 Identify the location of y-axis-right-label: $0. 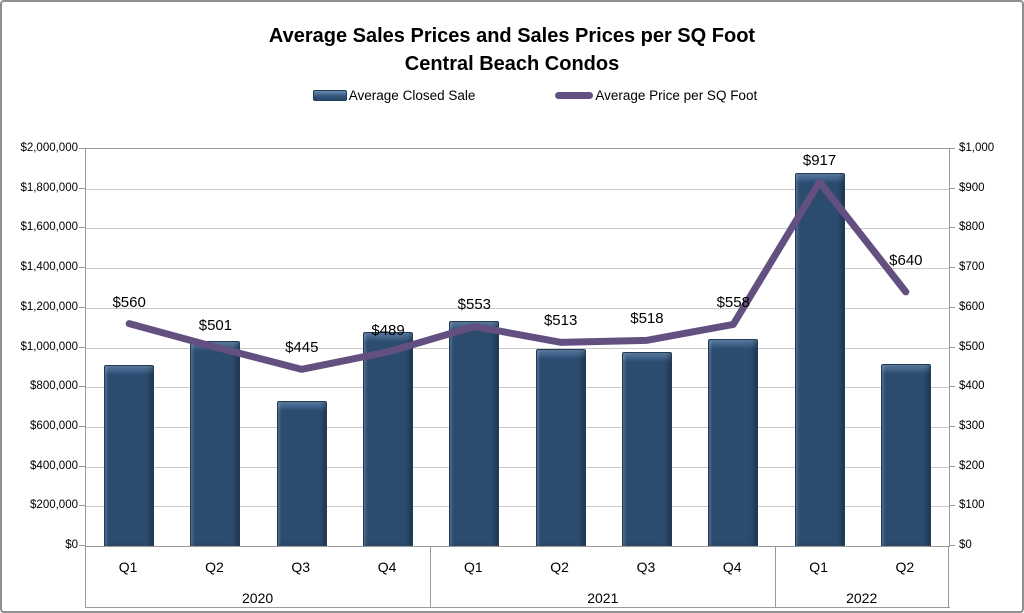
(965, 545).